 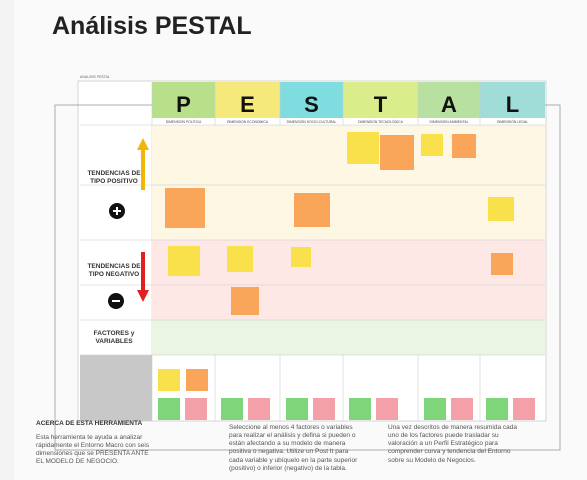 What do you see at coordinates (312, 121) in the screenshot?
I see `column-name: DIMENSIÓN SOCIO-CULTURAL` at bounding box center [312, 121].